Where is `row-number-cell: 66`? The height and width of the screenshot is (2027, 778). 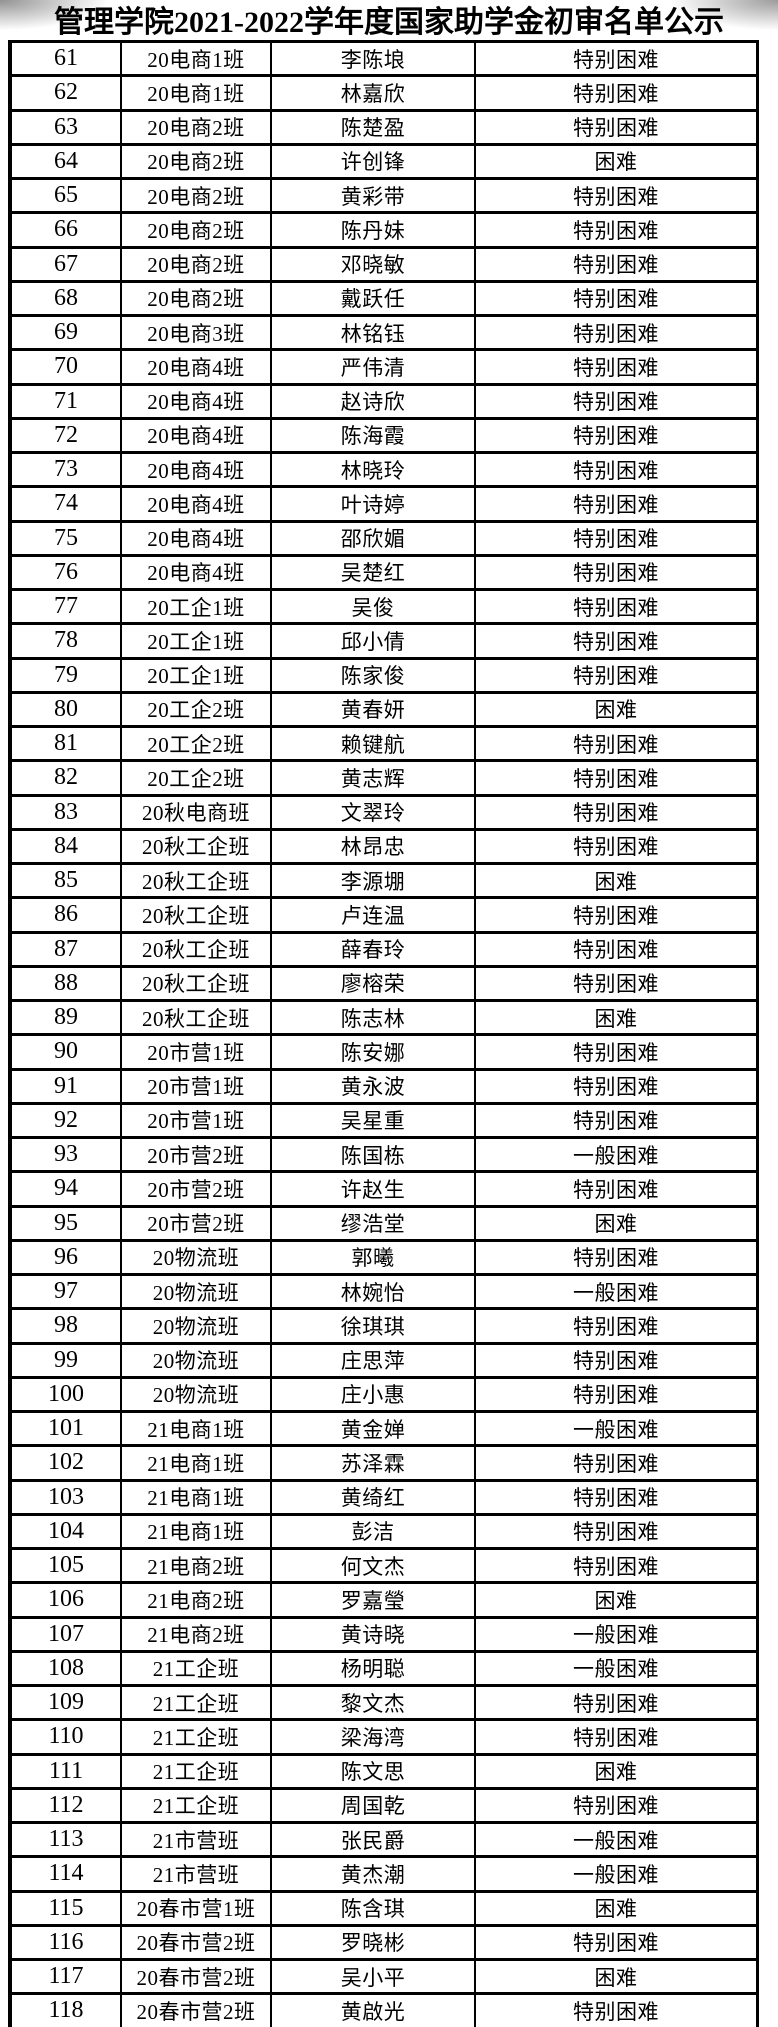 row-number-cell: 66 is located at coordinates (67, 231).